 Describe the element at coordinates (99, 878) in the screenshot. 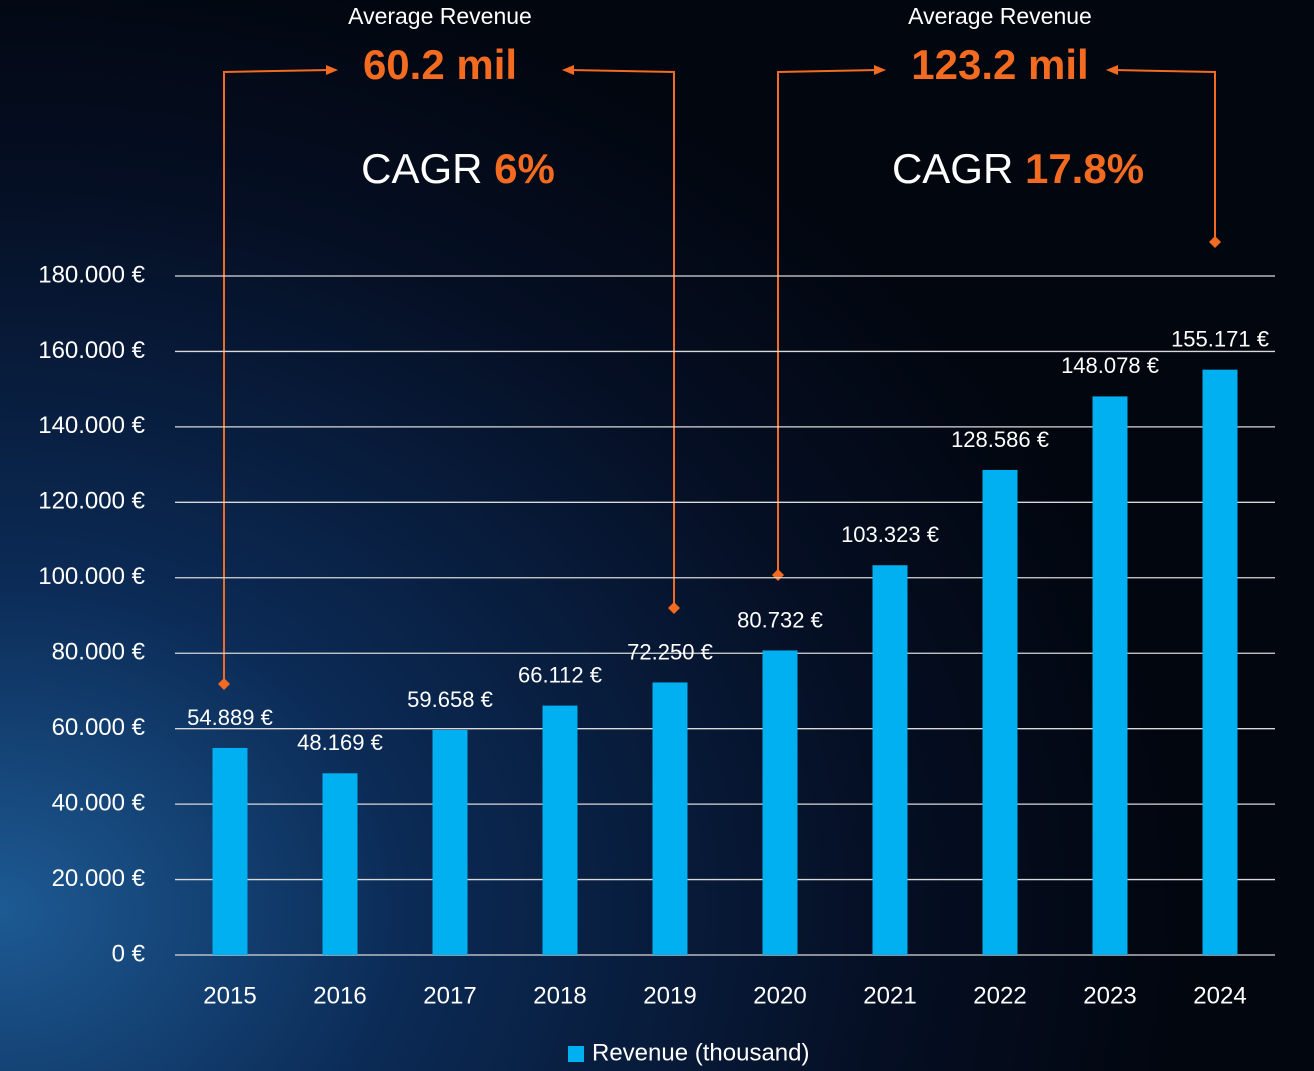

I see `y-tick-label: 20.000 €` at that location.